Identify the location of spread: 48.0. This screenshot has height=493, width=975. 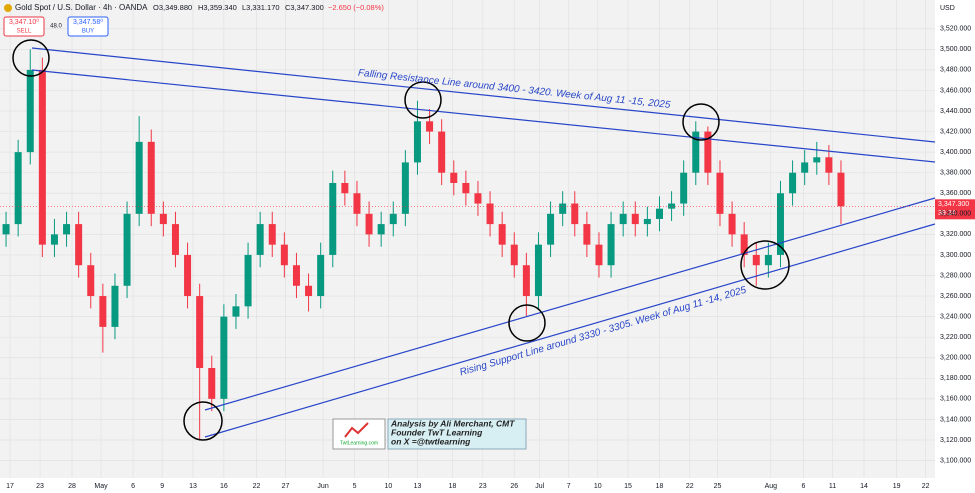
(56, 27).